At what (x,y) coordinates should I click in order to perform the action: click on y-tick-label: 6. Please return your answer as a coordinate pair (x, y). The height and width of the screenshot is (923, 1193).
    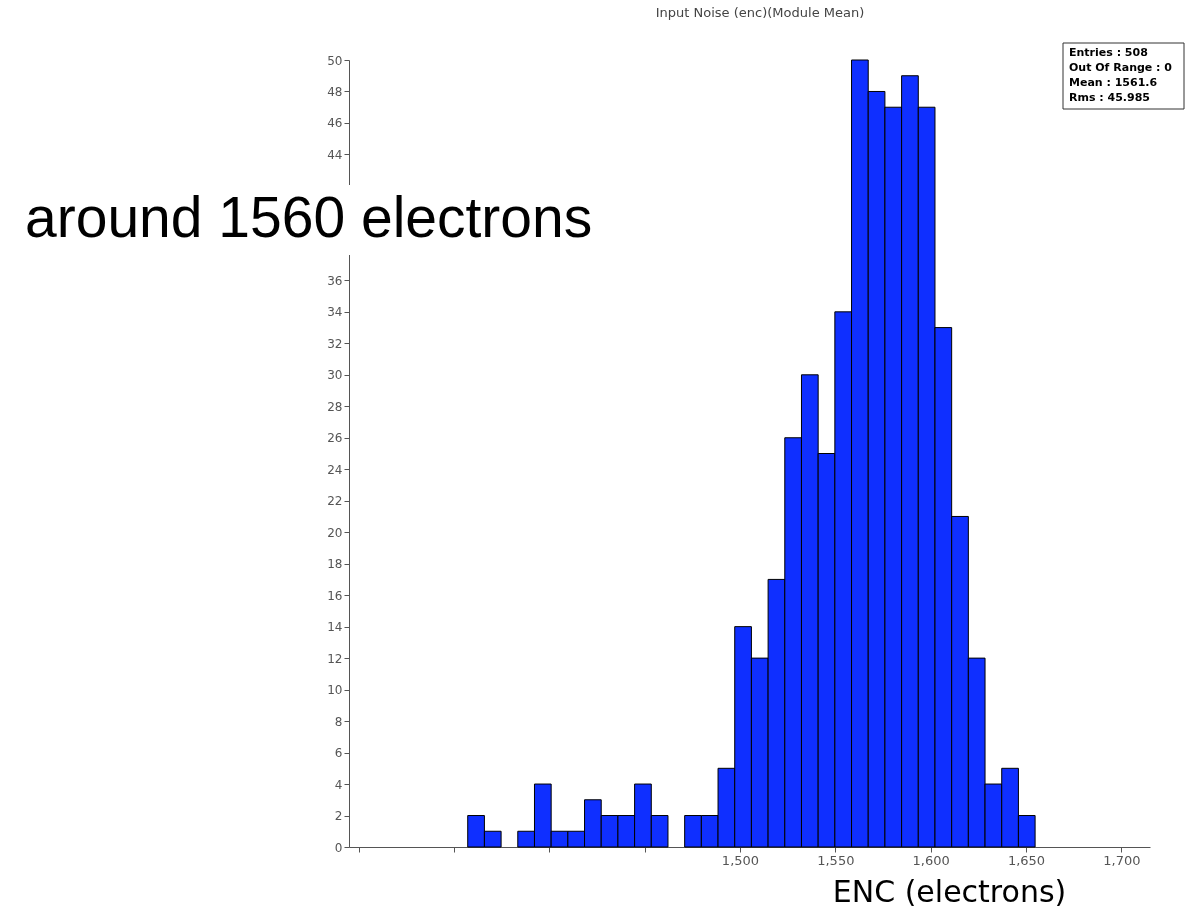
    Looking at the image, I should click on (338, 753).